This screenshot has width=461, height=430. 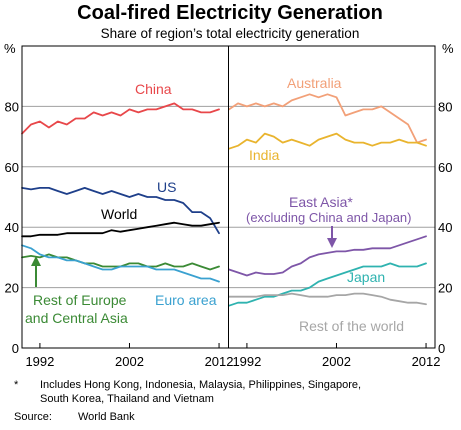 What do you see at coordinates (329, 217) in the screenshot?
I see `label-east-asia-line2: (excluding China and Japan)` at bounding box center [329, 217].